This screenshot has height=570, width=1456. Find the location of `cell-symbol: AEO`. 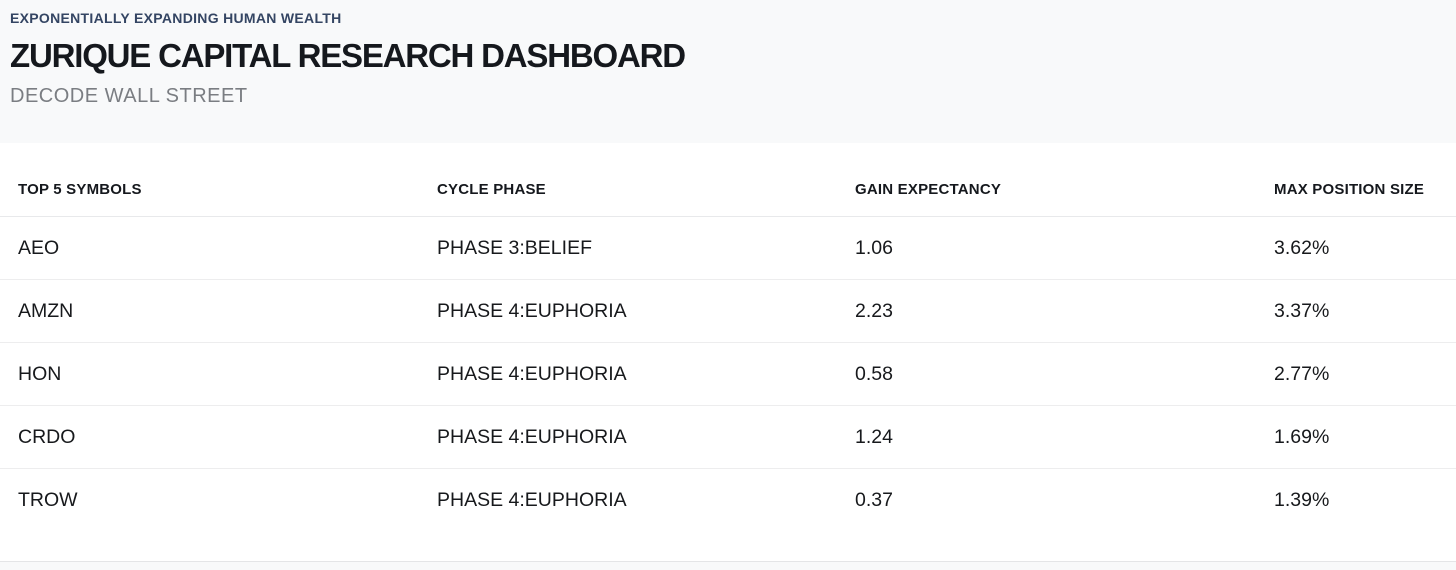

cell-symbol: AEO is located at coordinates (209, 248).